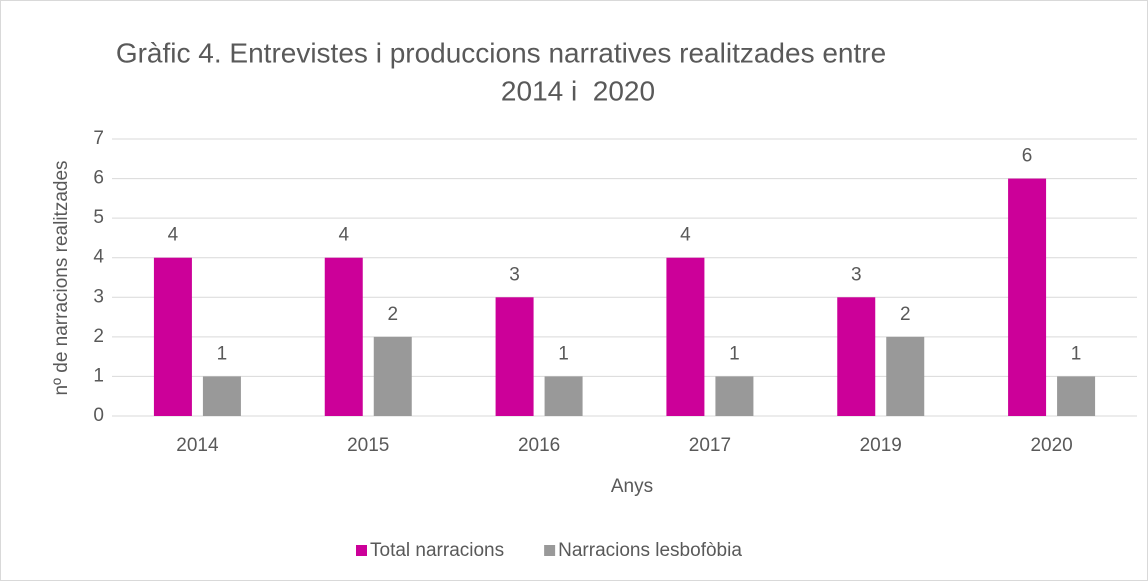  What do you see at coordinates (98, 138) in the screenshot?
I see `y-tick-label: 7` at bounding box center [98, 138].